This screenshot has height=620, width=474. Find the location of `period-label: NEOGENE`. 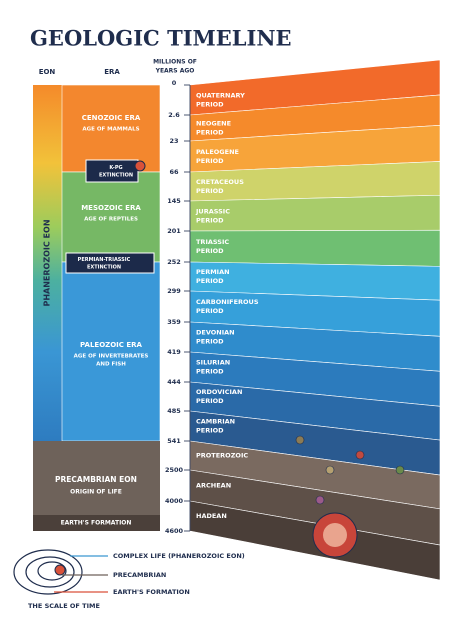

period-label: NEOGENE is located at coordinates (213, 124).